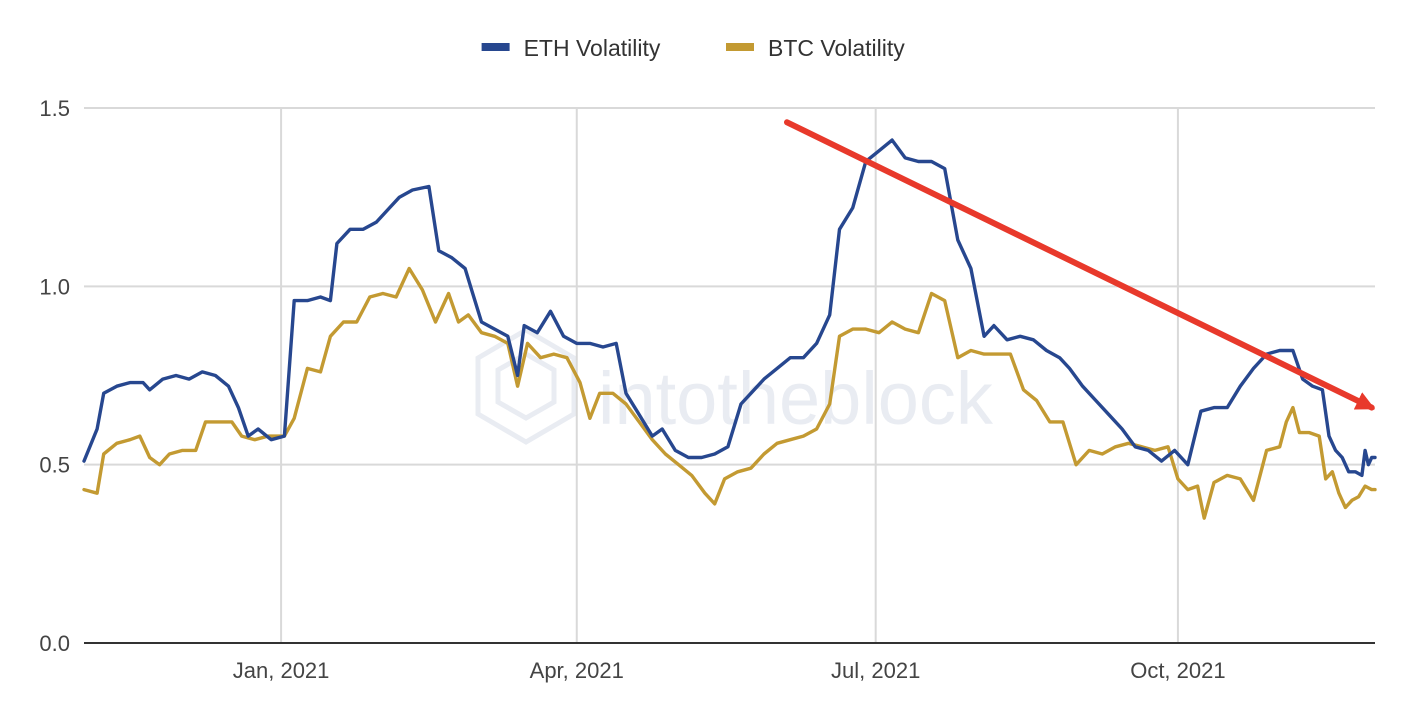 The height and width of the screenshot is (724, 1412). Describe the element at coordinates (526, 386) in the screenshot. I see `watermark-logo-icon` at that location.